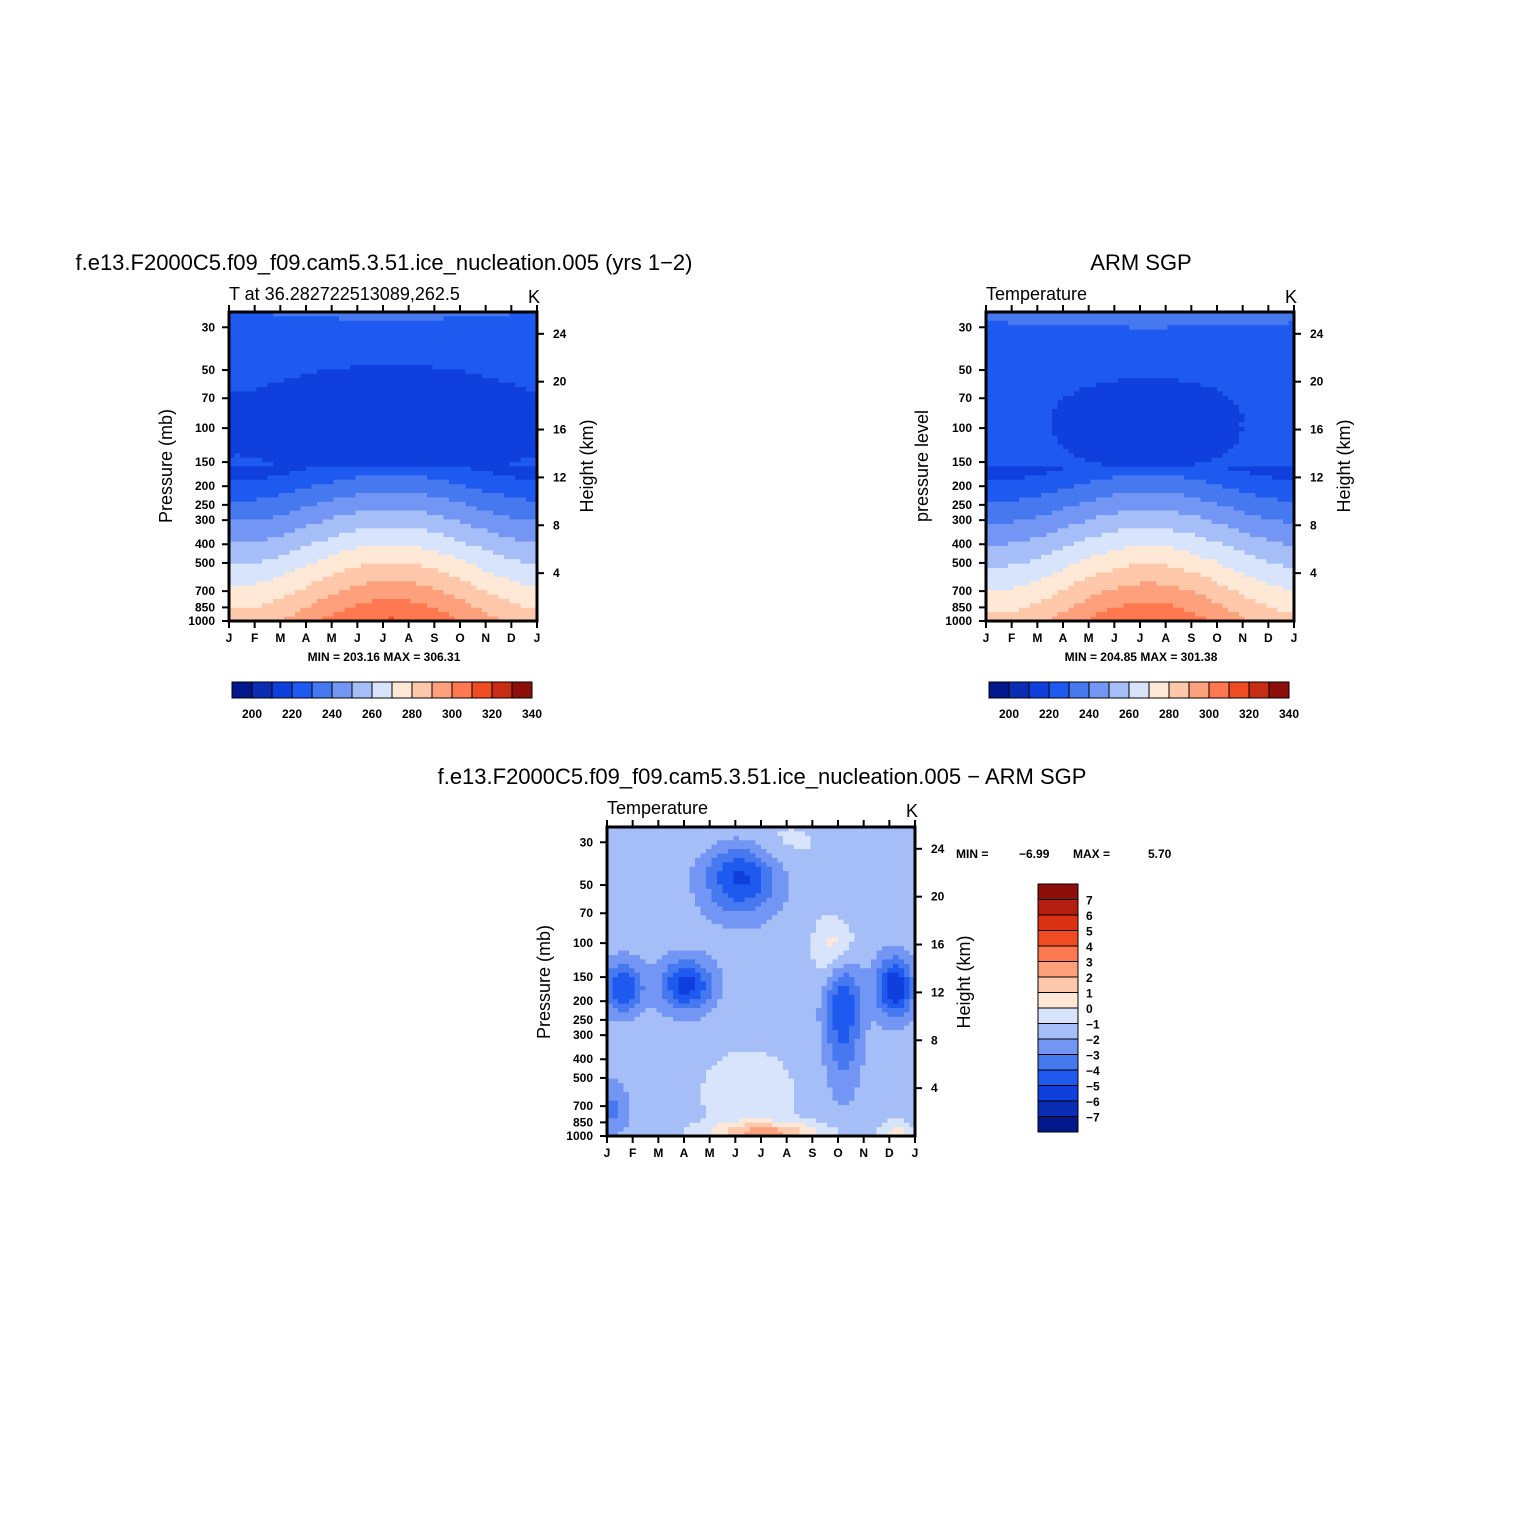  I want to click on x-tick-label: A, so click(306, 638).